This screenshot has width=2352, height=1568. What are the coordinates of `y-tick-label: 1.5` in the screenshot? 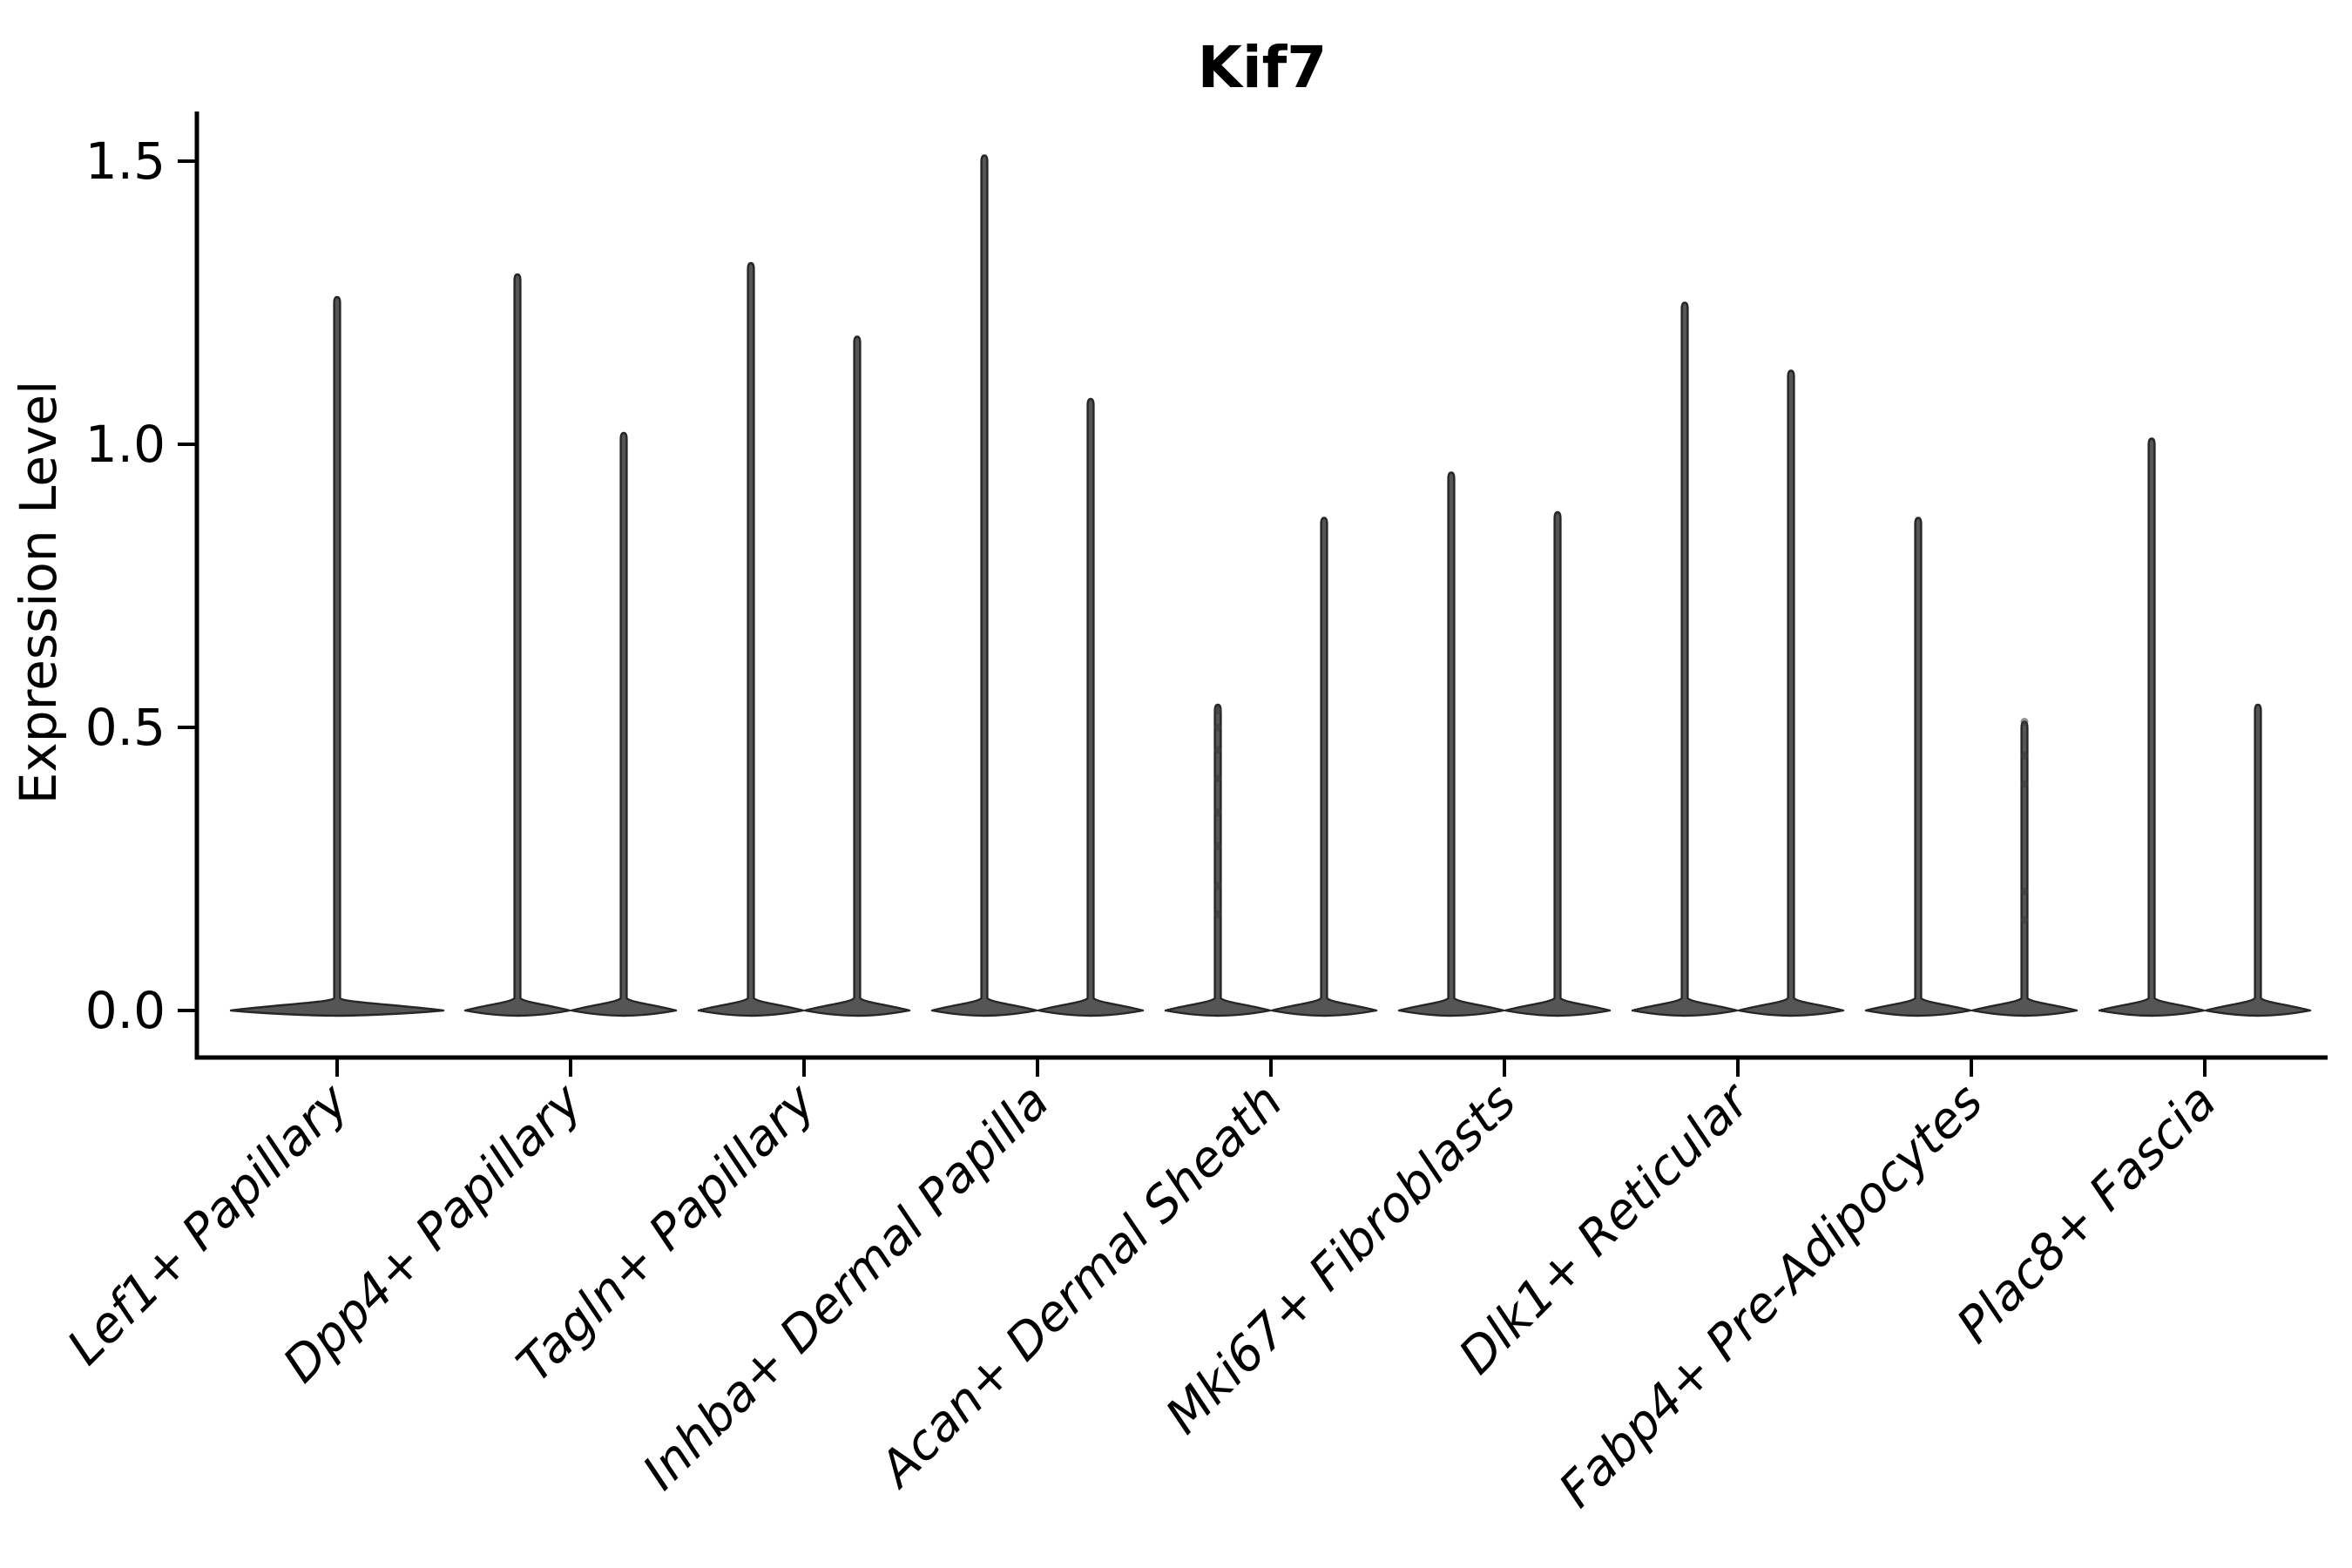 It's located at (125, 161).